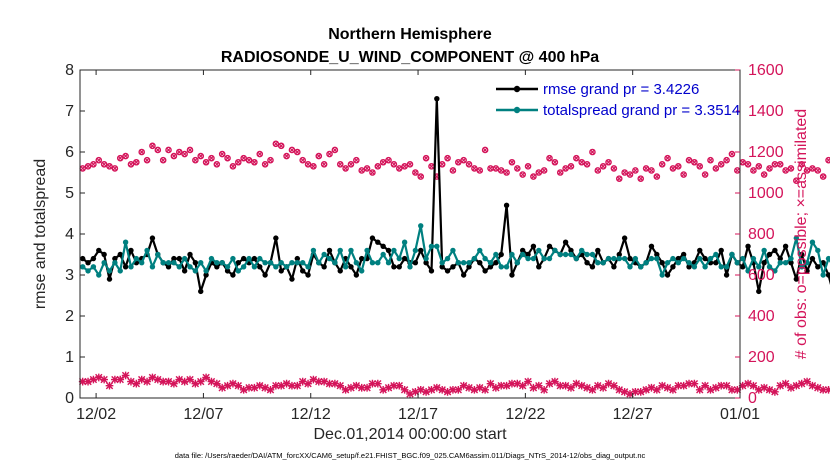 The height and width of the screenshot is (470, 830). I want to click on y-tick-label-left: 2, so click(69, 316).